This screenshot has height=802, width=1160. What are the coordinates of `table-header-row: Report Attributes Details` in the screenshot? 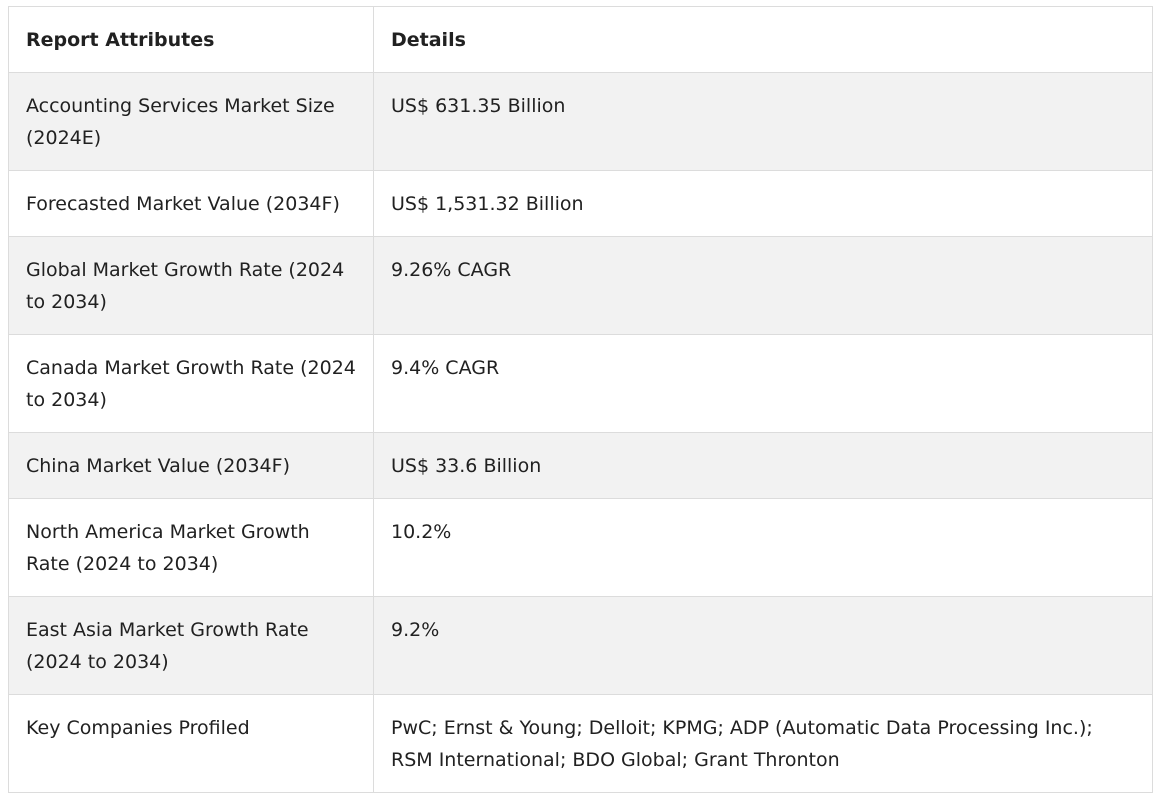 It's located at (580, 39).